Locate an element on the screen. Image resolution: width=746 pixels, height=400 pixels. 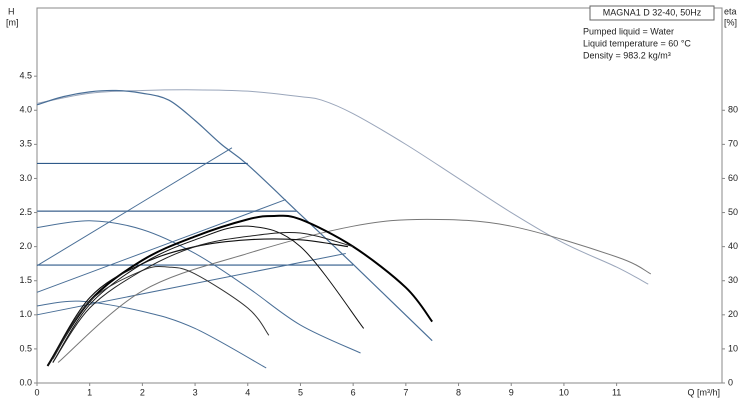
x-tick-label: 8 is located at coordinates (458, 392).